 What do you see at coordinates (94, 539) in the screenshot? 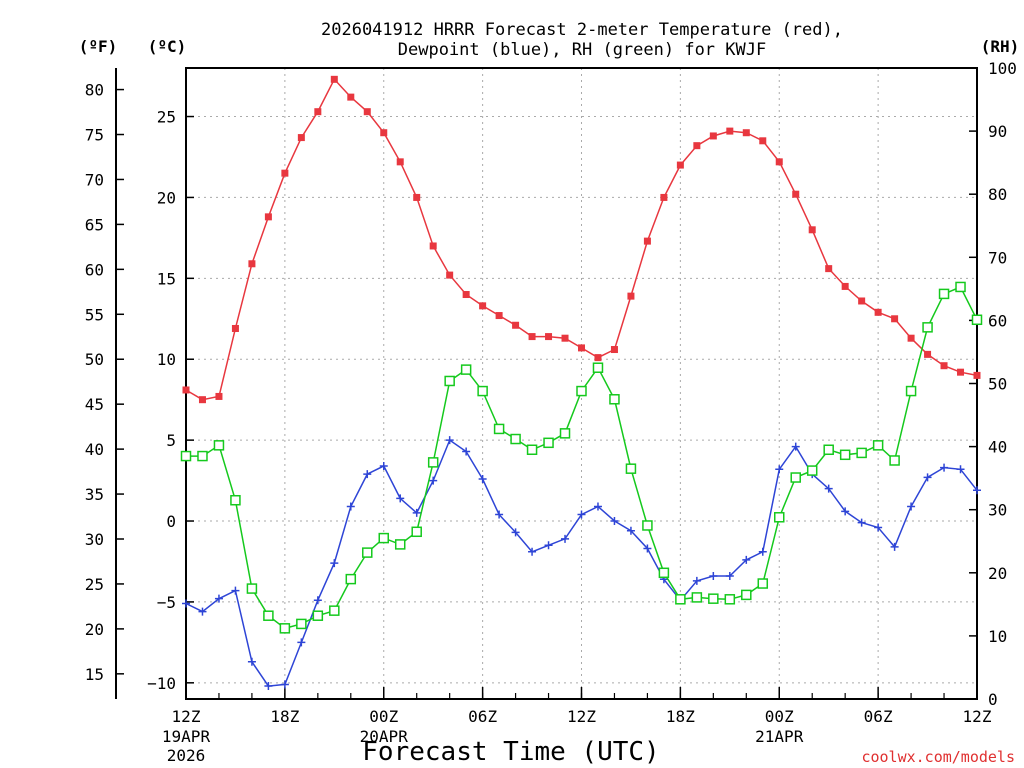
I see `fahrenheit-tick-label: 30` at bounding box center [94, 539].